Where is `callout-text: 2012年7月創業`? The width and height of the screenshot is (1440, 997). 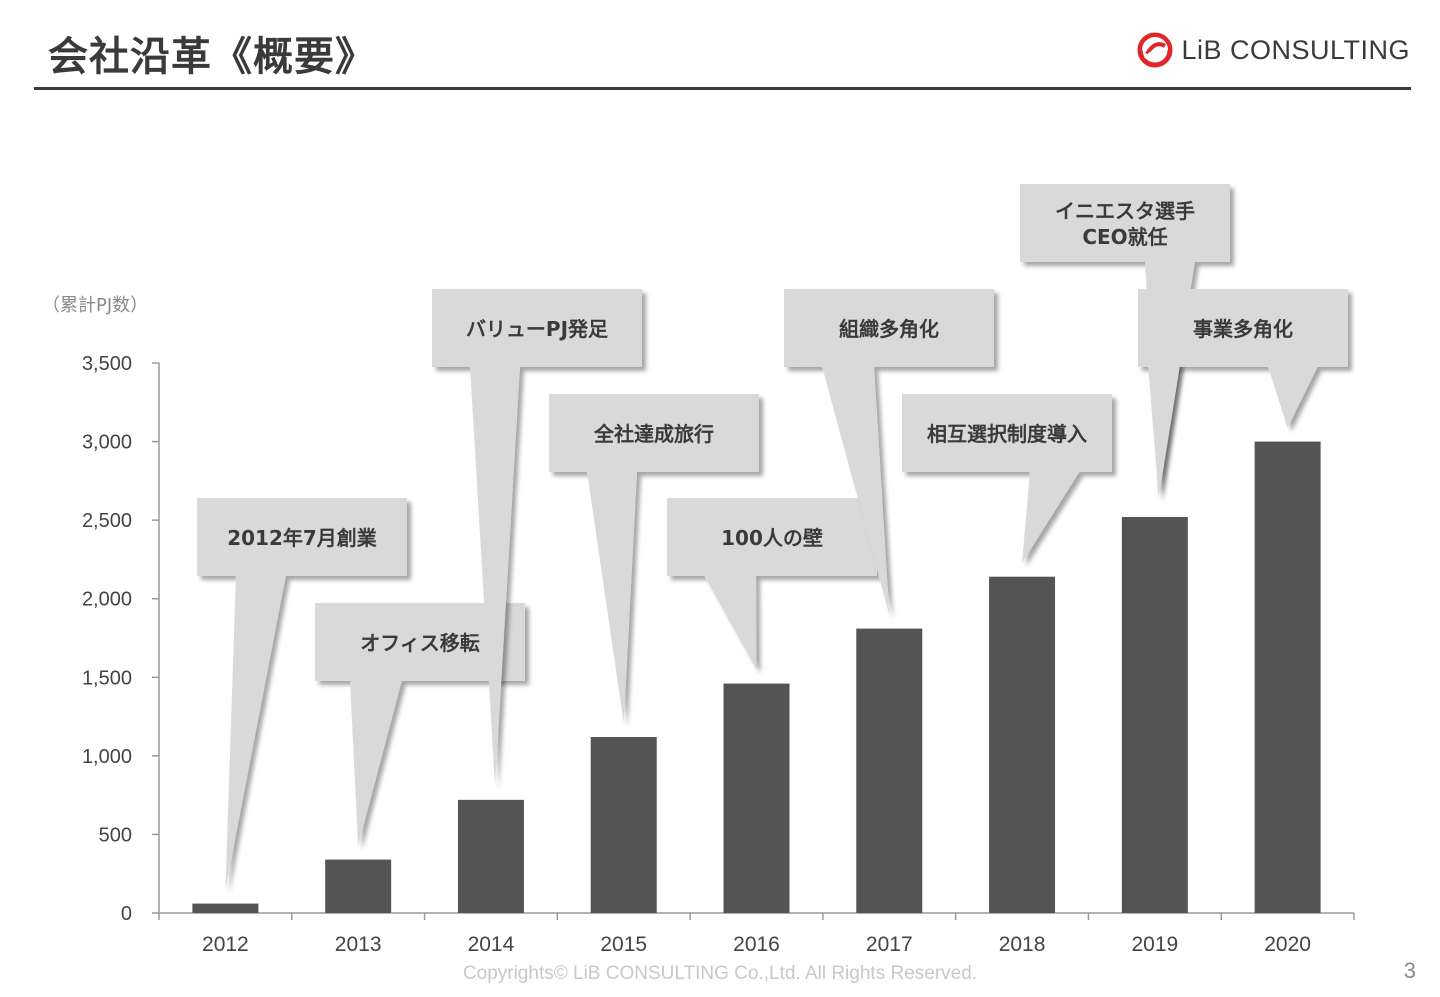 callout-text: 2012年7月創業 is located at coordinates (302, 538).